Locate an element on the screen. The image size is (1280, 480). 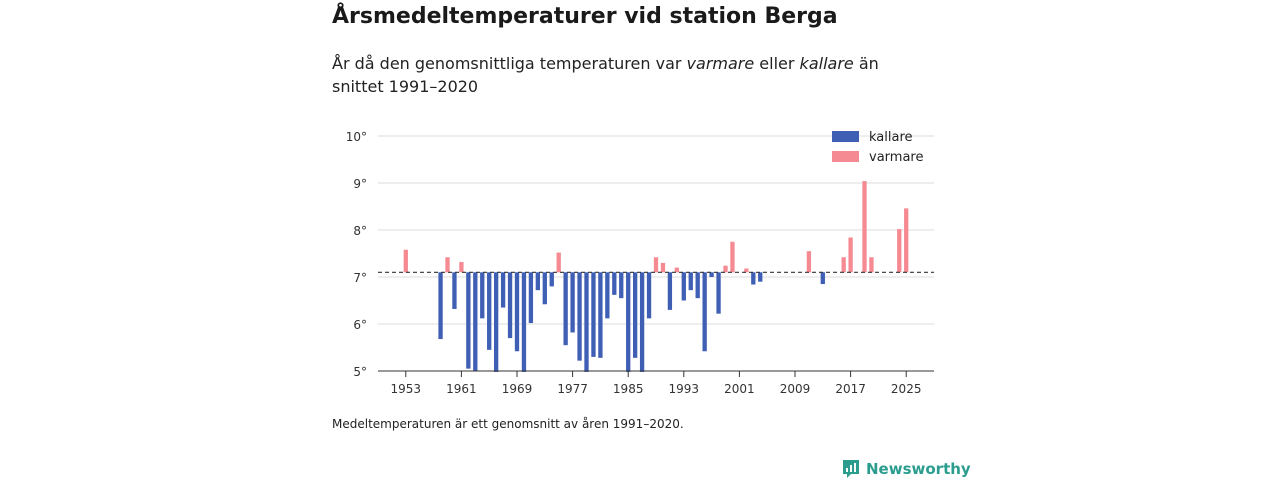
subtitle-text-2: eller is located at coordinates (777, 63).